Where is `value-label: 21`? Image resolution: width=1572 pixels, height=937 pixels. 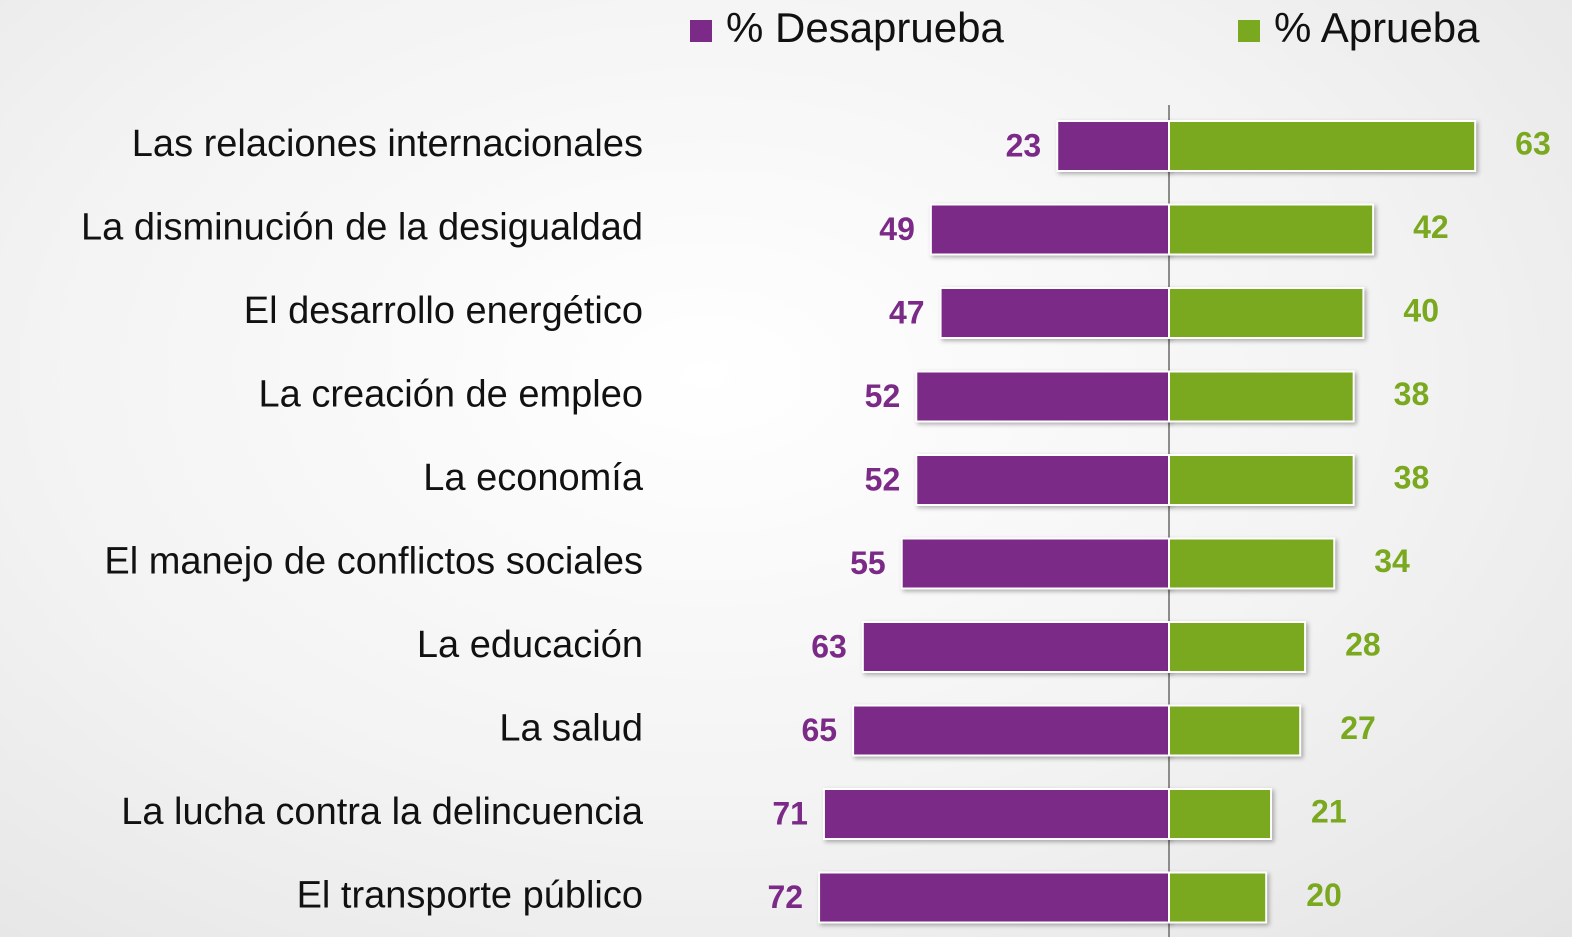
value-label: 21 is located at coordinates (1329, 811).